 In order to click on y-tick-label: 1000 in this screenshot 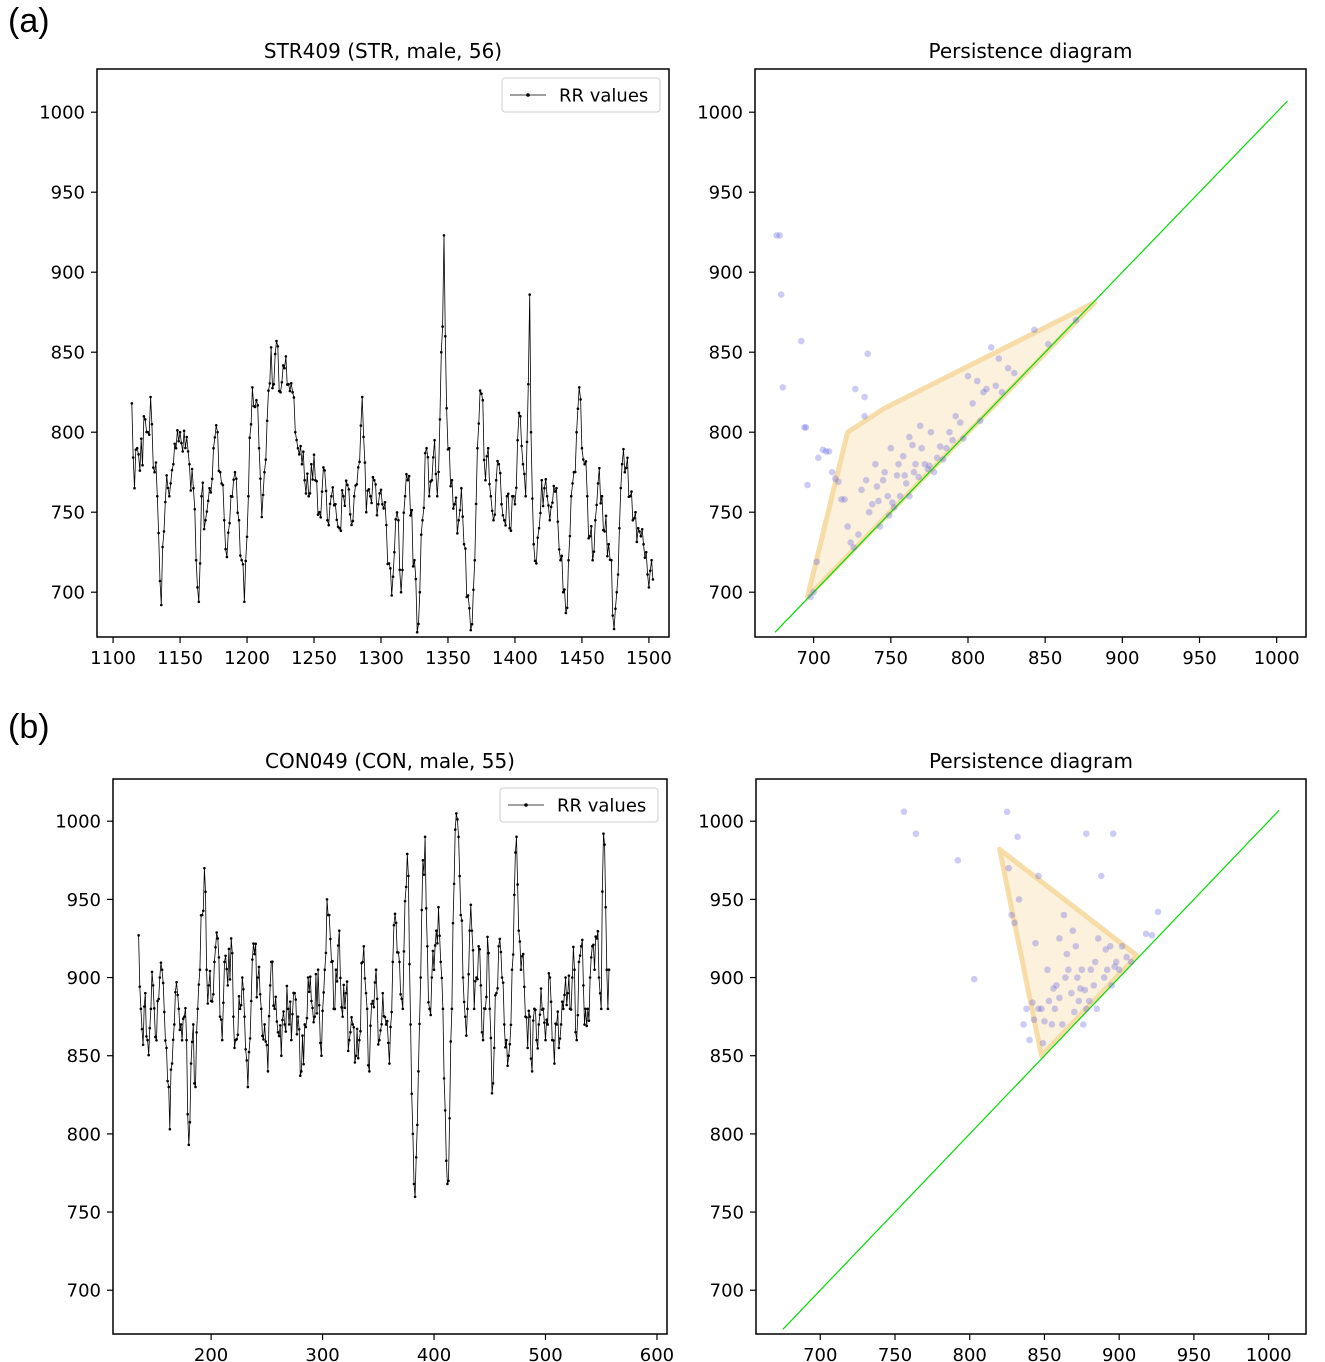, I will do `click(62, 113)`.